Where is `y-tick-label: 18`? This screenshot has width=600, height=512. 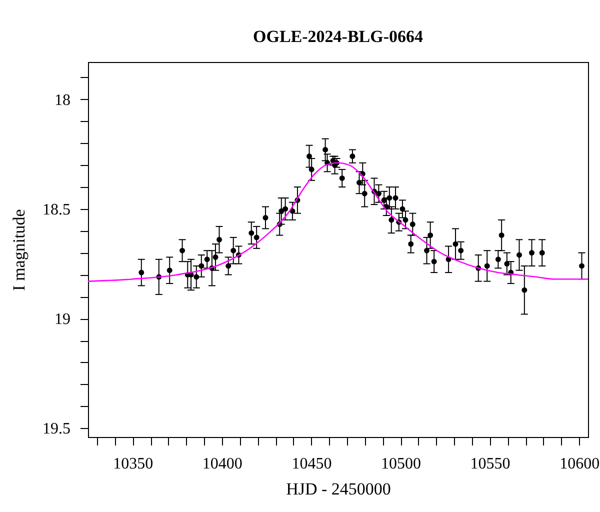
y-tick-label: 18 is located at coordinates (62, 100).